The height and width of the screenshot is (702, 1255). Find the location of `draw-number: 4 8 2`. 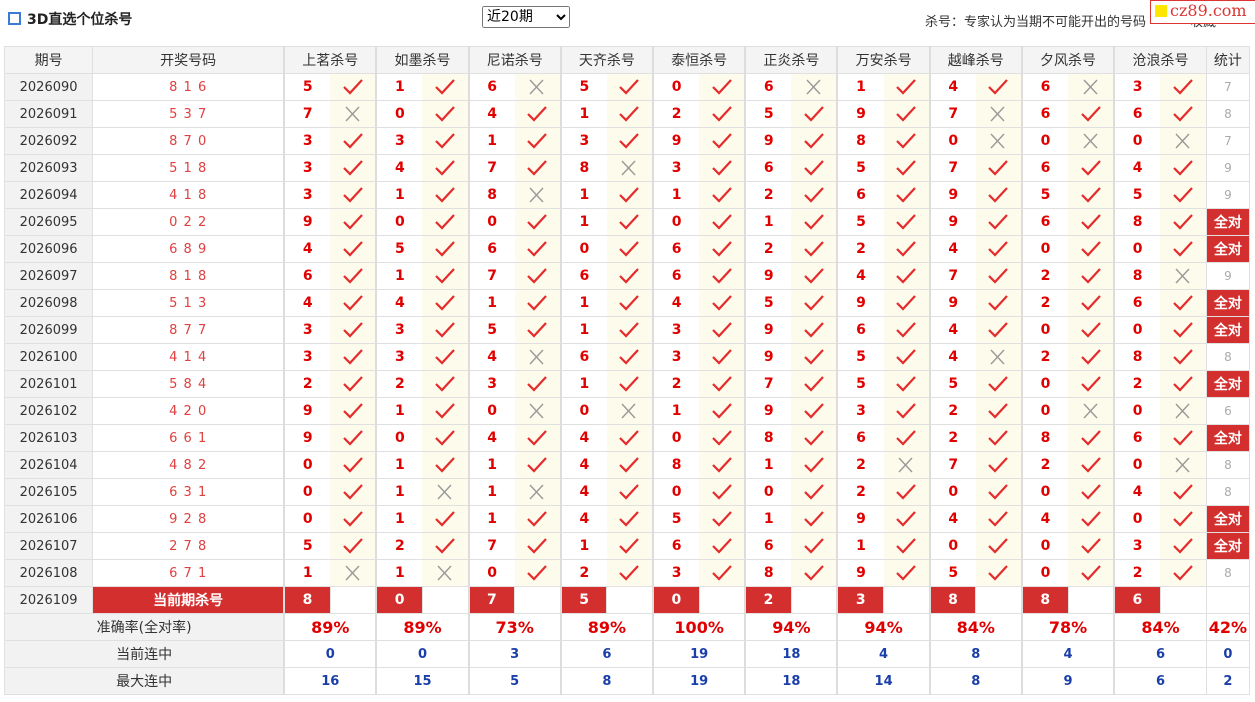

draw-number: 4 8 2 is located at coordinates (188, 465).